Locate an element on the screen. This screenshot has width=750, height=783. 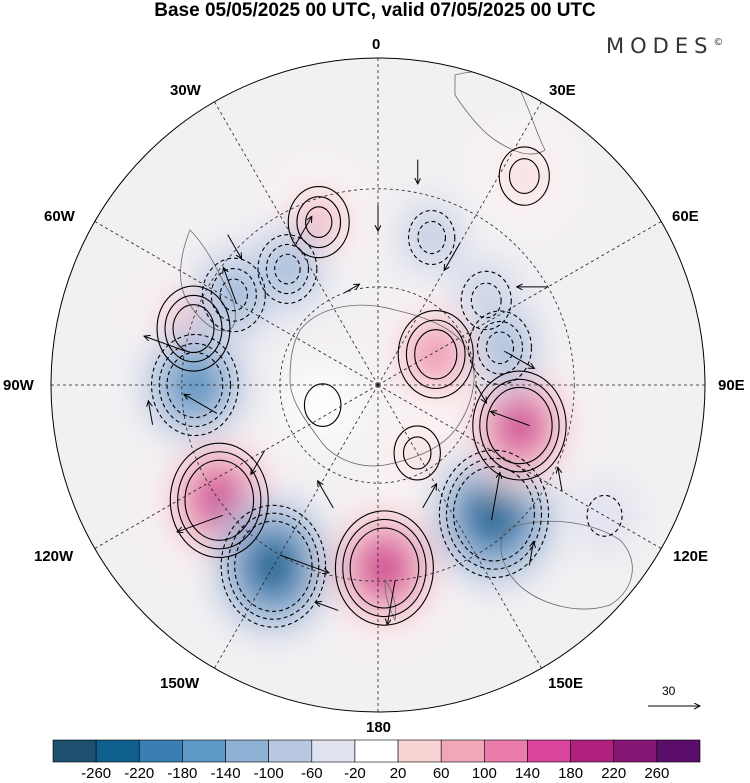
colorbar-tick-label: 60 is located at coordinates (441, 773).